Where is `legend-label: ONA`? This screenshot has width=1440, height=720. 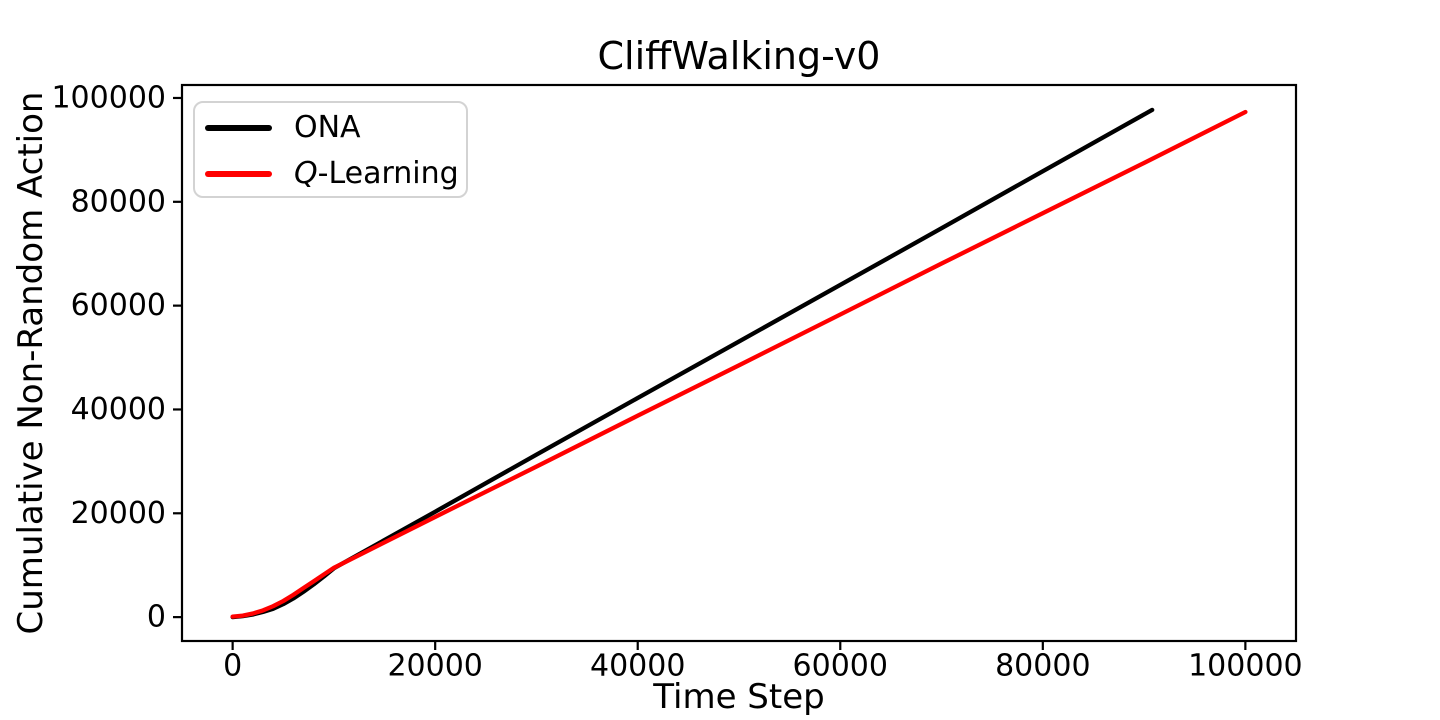
legend-label: ONA is located at coordinates (327, 127).